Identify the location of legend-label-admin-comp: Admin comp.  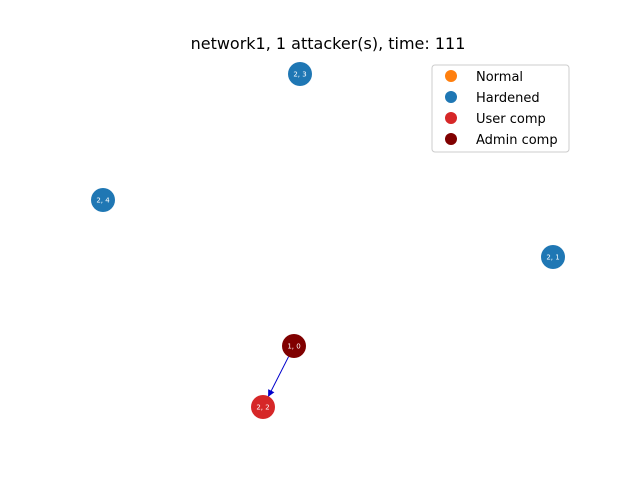
(517, 140).